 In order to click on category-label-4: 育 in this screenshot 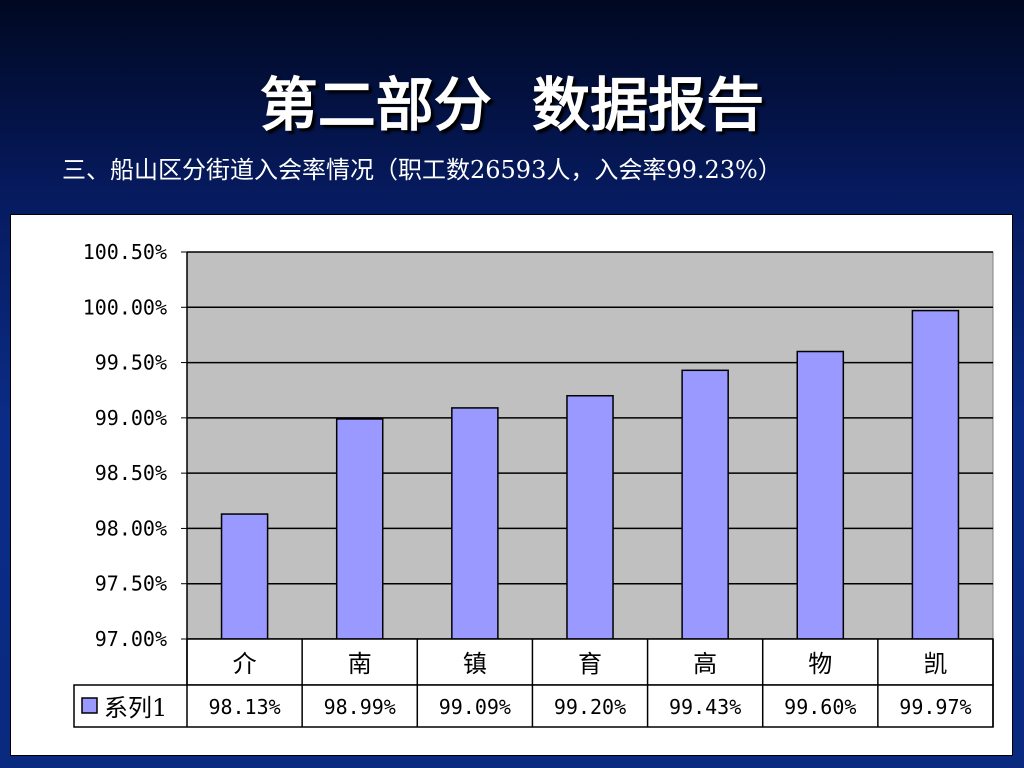, I will do `click(590, 664)`.